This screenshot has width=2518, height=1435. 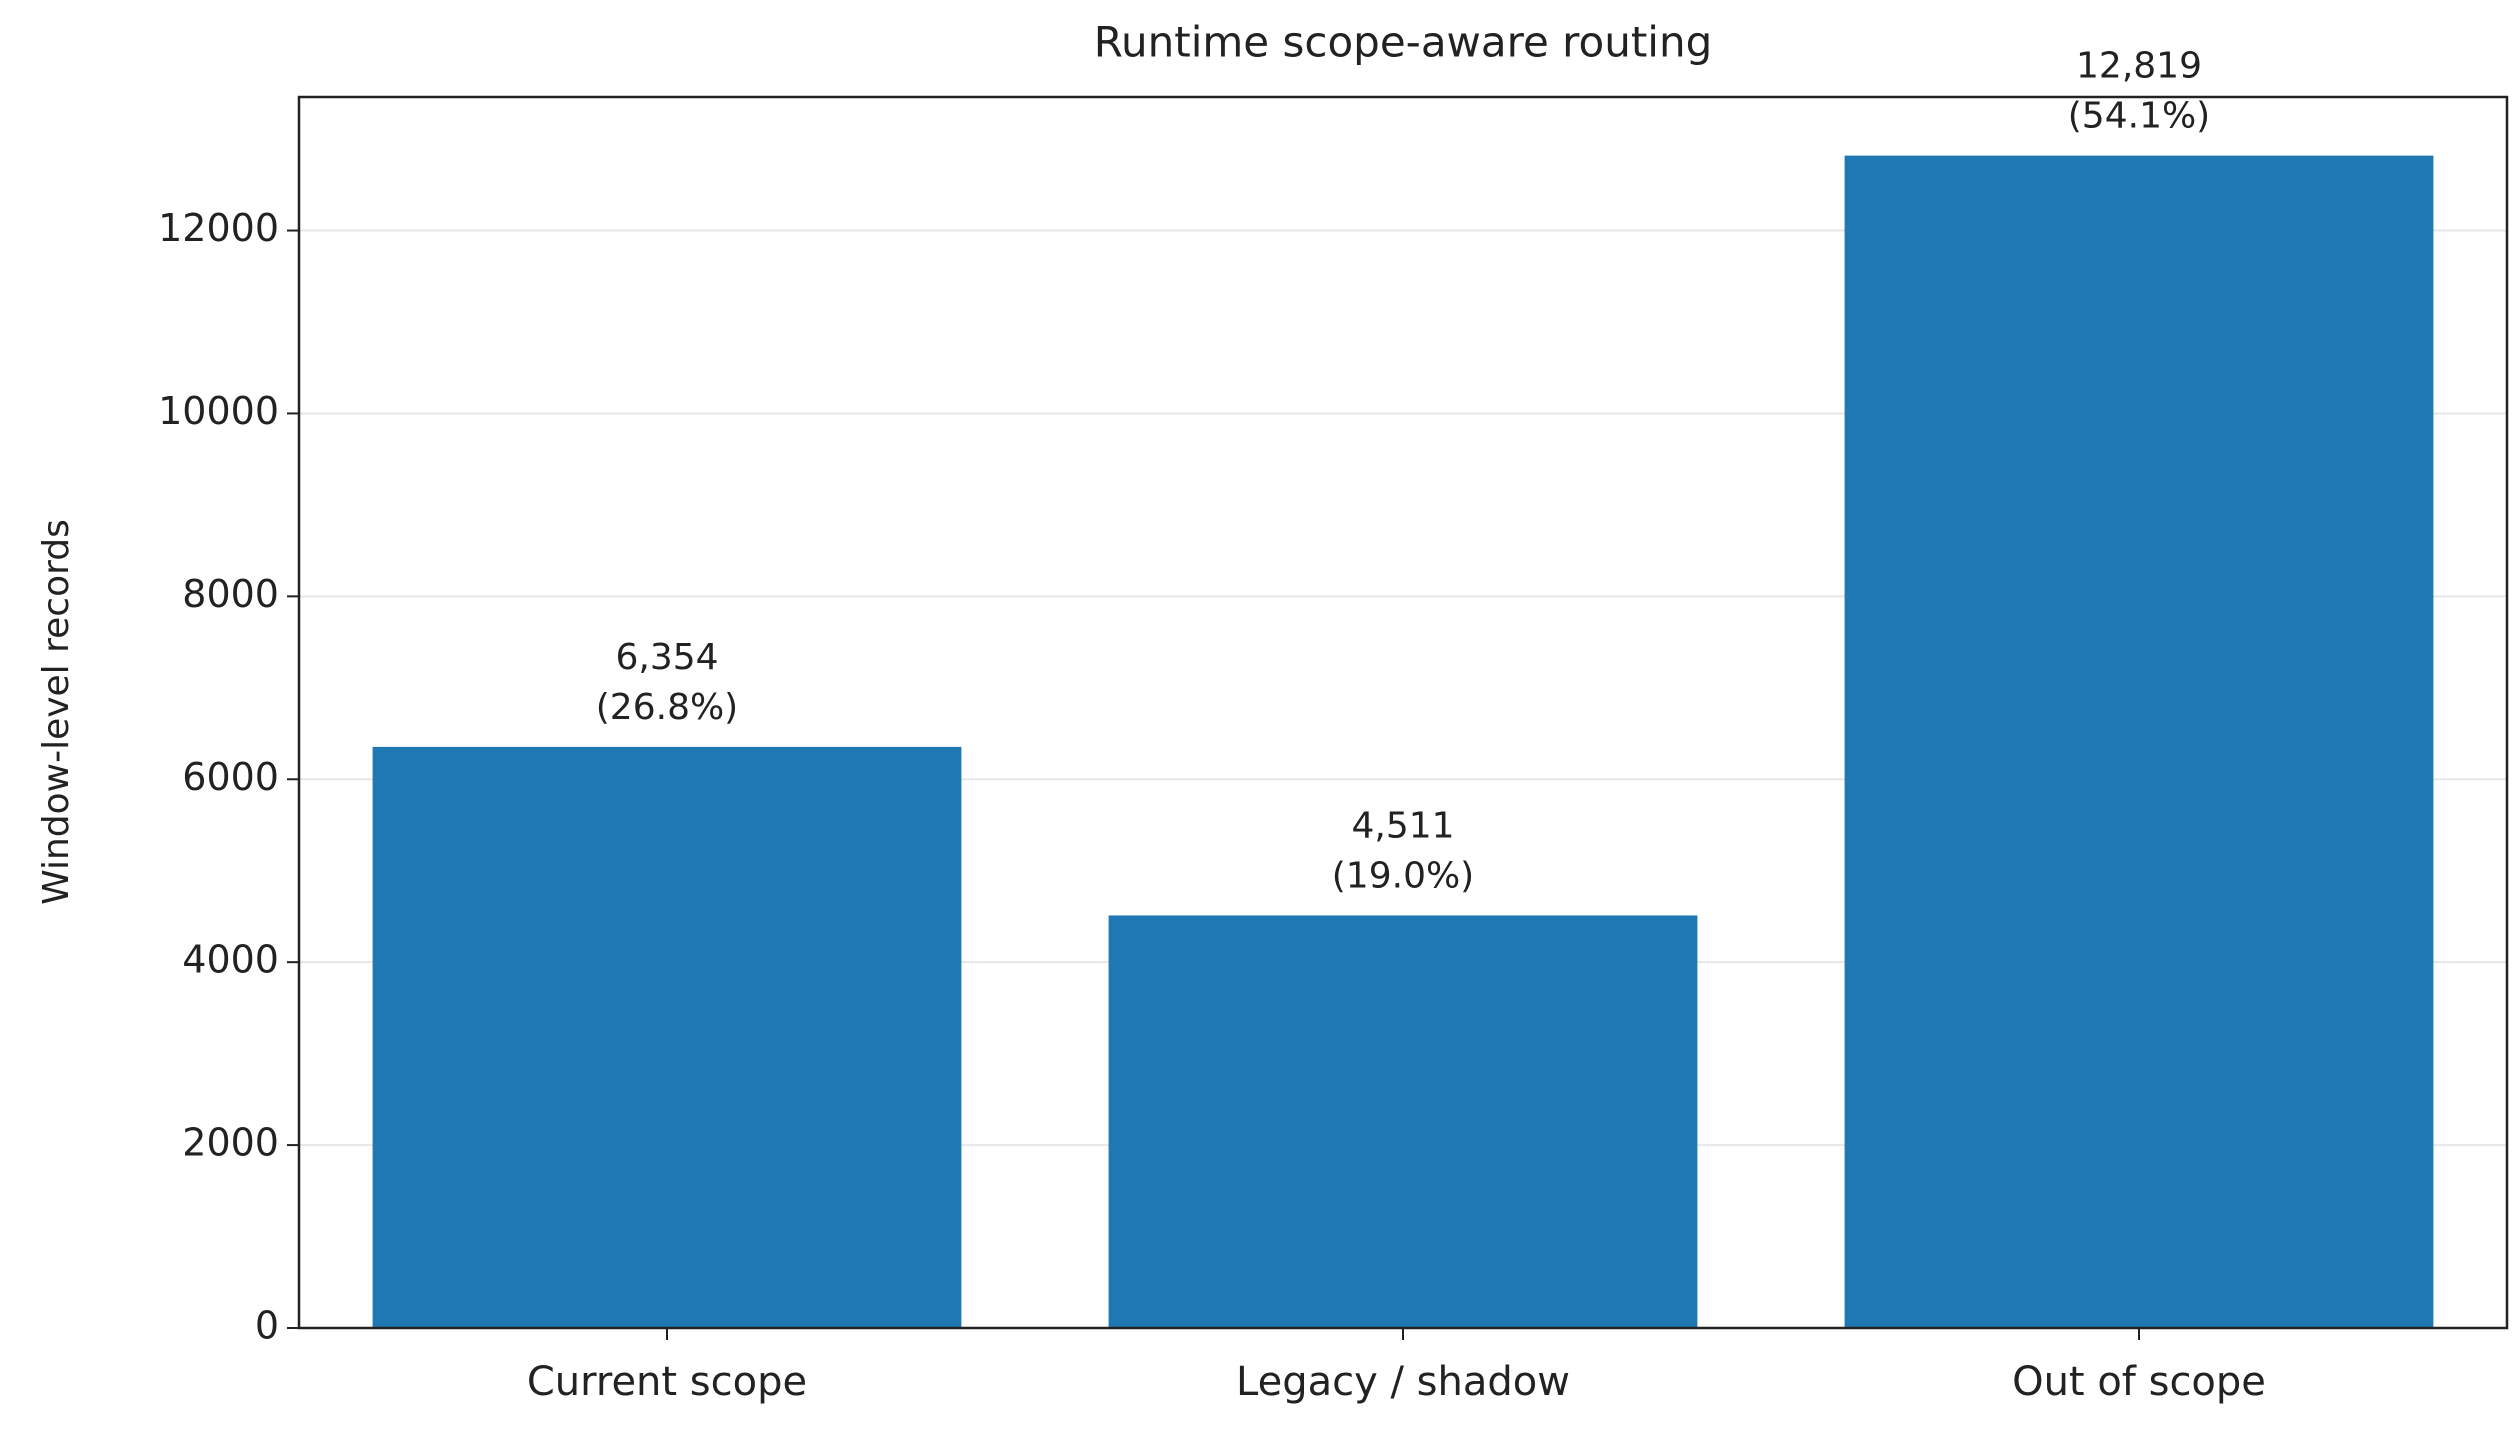 What do you see at coordinates (2139, 116) in the screenshot?
I see `share-label: (54.1%)` at bounding box center [2139, 116].